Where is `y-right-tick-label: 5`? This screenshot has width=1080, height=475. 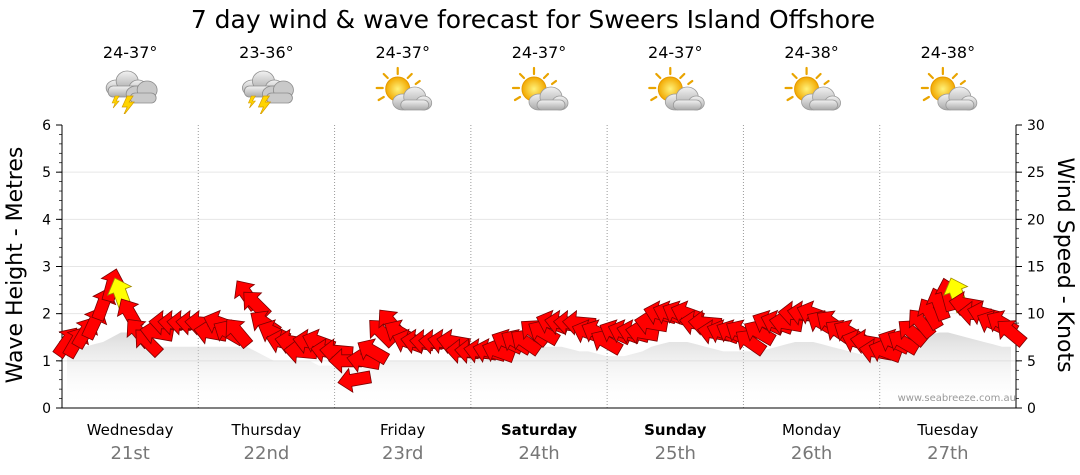
y-right-tick-label: 5 is located at coordinates (1031, 362).